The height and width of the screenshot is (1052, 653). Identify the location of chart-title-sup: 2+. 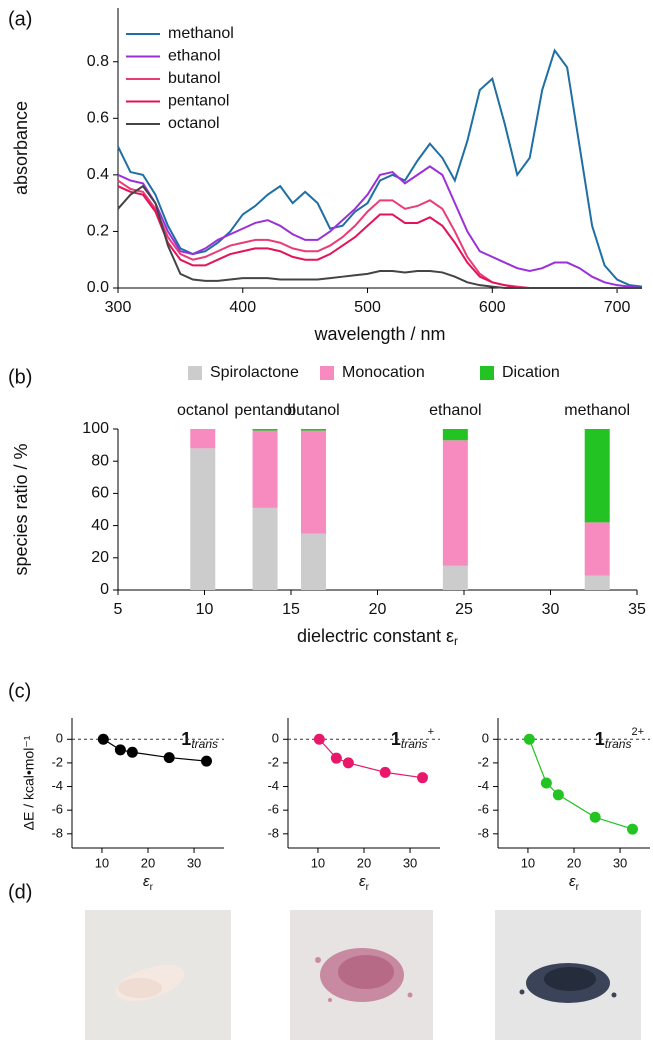
(637, 732).